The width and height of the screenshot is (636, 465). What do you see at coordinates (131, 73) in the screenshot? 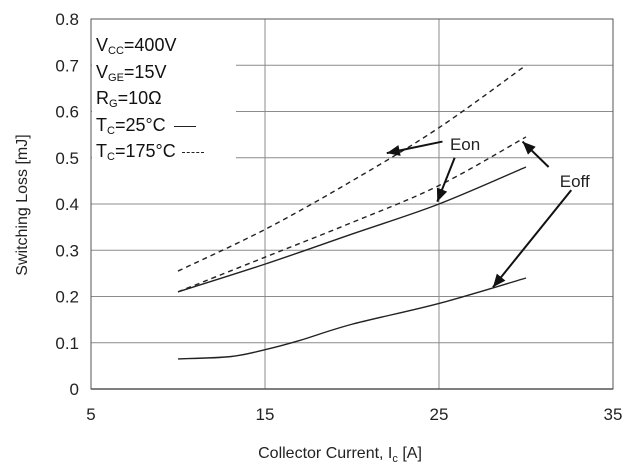
I see `legend-vge: VGE=15V` at bounding box center [131, 73].